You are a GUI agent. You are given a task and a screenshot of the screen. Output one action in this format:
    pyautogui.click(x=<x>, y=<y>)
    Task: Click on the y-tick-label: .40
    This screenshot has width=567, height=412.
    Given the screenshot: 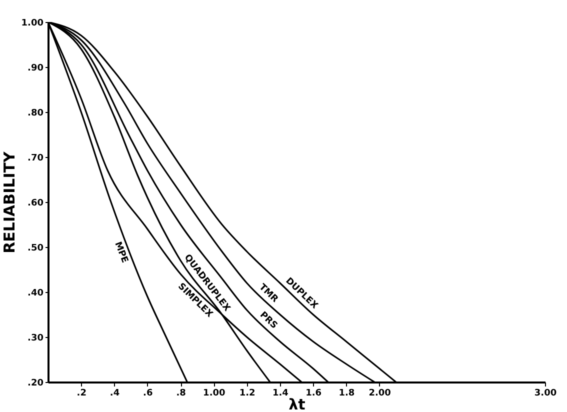 What is the action you would take?
    pyautogui.click(x=36, y=293)
    